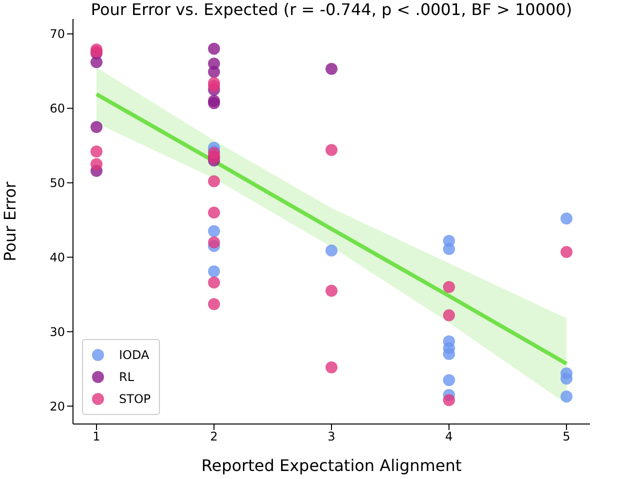  Describe the element at coordinates (57, 406) in the screenshot. I see `y-tick-label: 20` at that location.